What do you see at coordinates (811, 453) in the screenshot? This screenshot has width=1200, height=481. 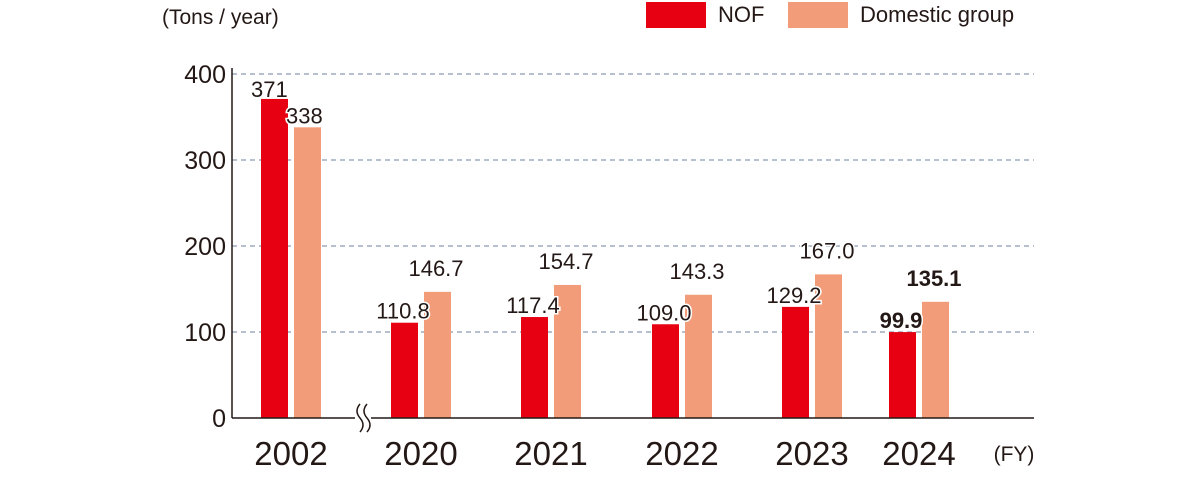 I see `x-tick-label: 2023` at bounding box center [811, 453].